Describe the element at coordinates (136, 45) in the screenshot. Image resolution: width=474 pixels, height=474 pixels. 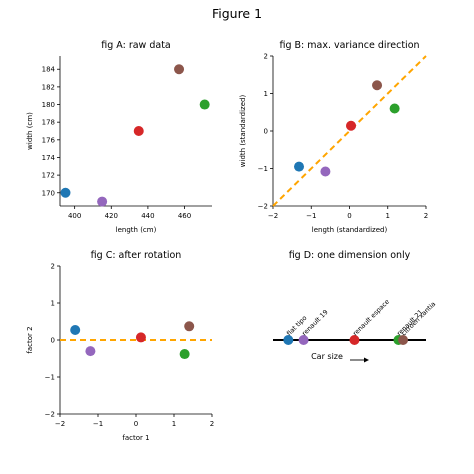
I see `panel-title: fig A: raw data` at that location.